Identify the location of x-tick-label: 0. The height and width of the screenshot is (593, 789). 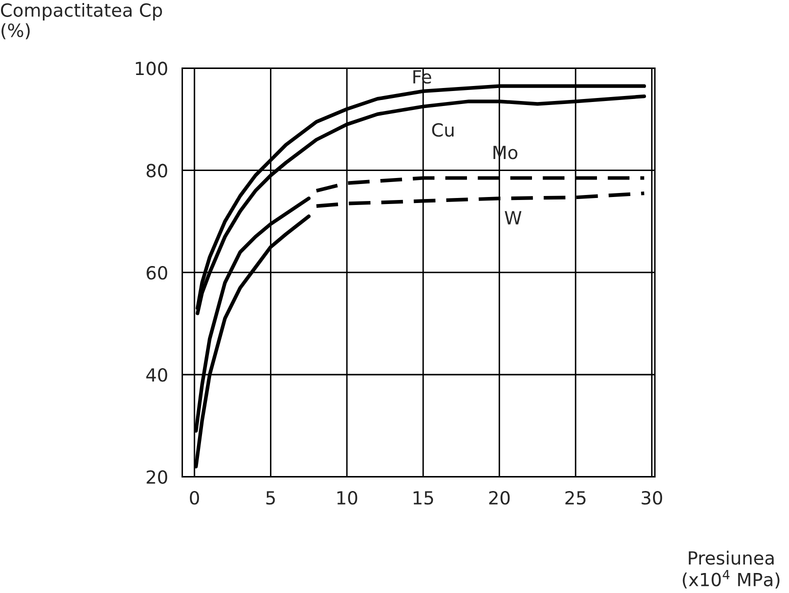
(194, 497).